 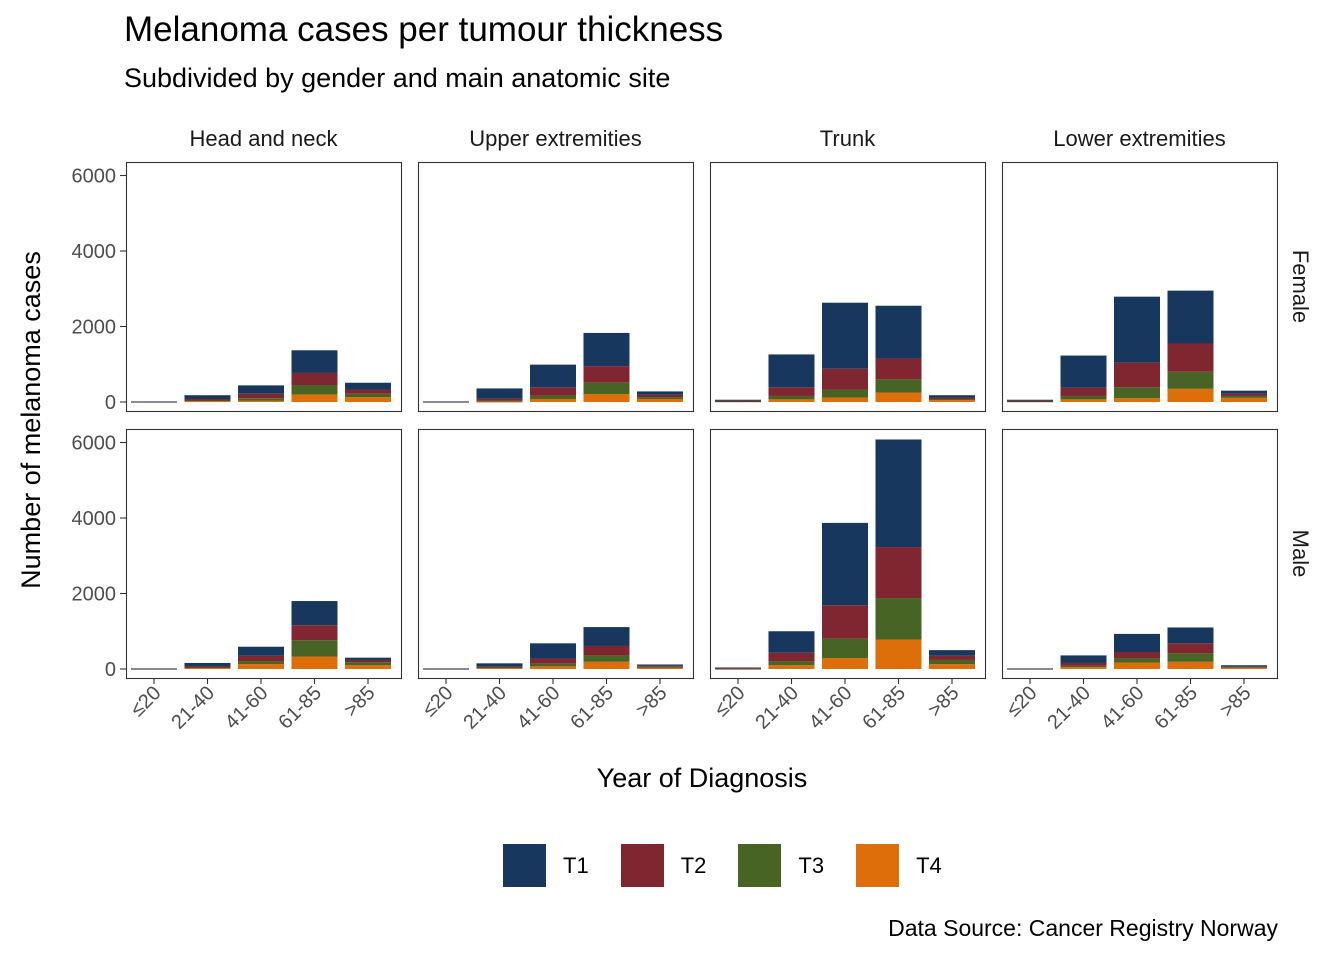 I want to click on y-tick-label: 6000, so click(x=94, y=177).